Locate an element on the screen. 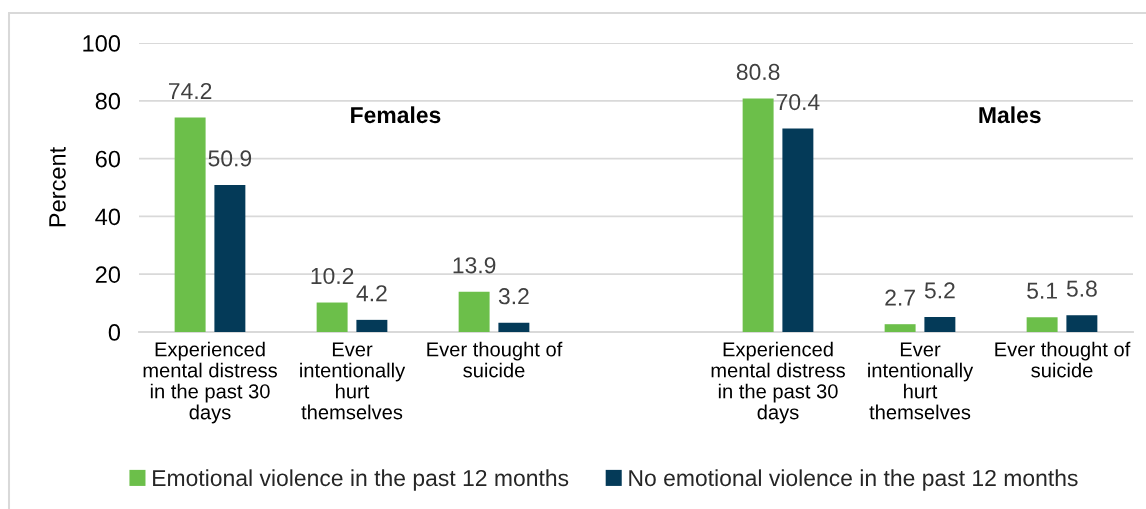  y-tick-label: 40 is located at coordinates (108, 217).